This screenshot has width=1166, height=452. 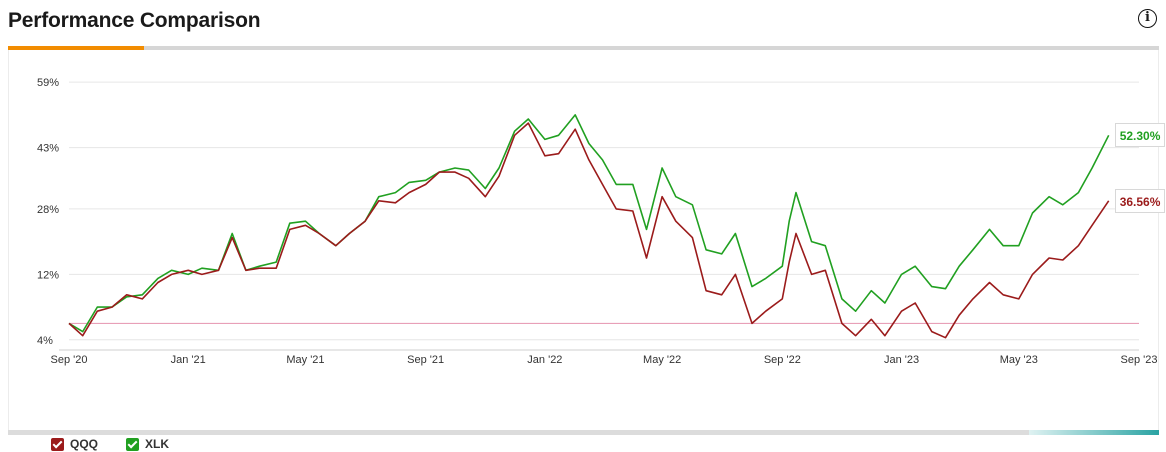 What do you see at coordinates (124, 444) in the screenshot?
I see `chart-legend: QQQ XLK` at bounding box center [124, 444].